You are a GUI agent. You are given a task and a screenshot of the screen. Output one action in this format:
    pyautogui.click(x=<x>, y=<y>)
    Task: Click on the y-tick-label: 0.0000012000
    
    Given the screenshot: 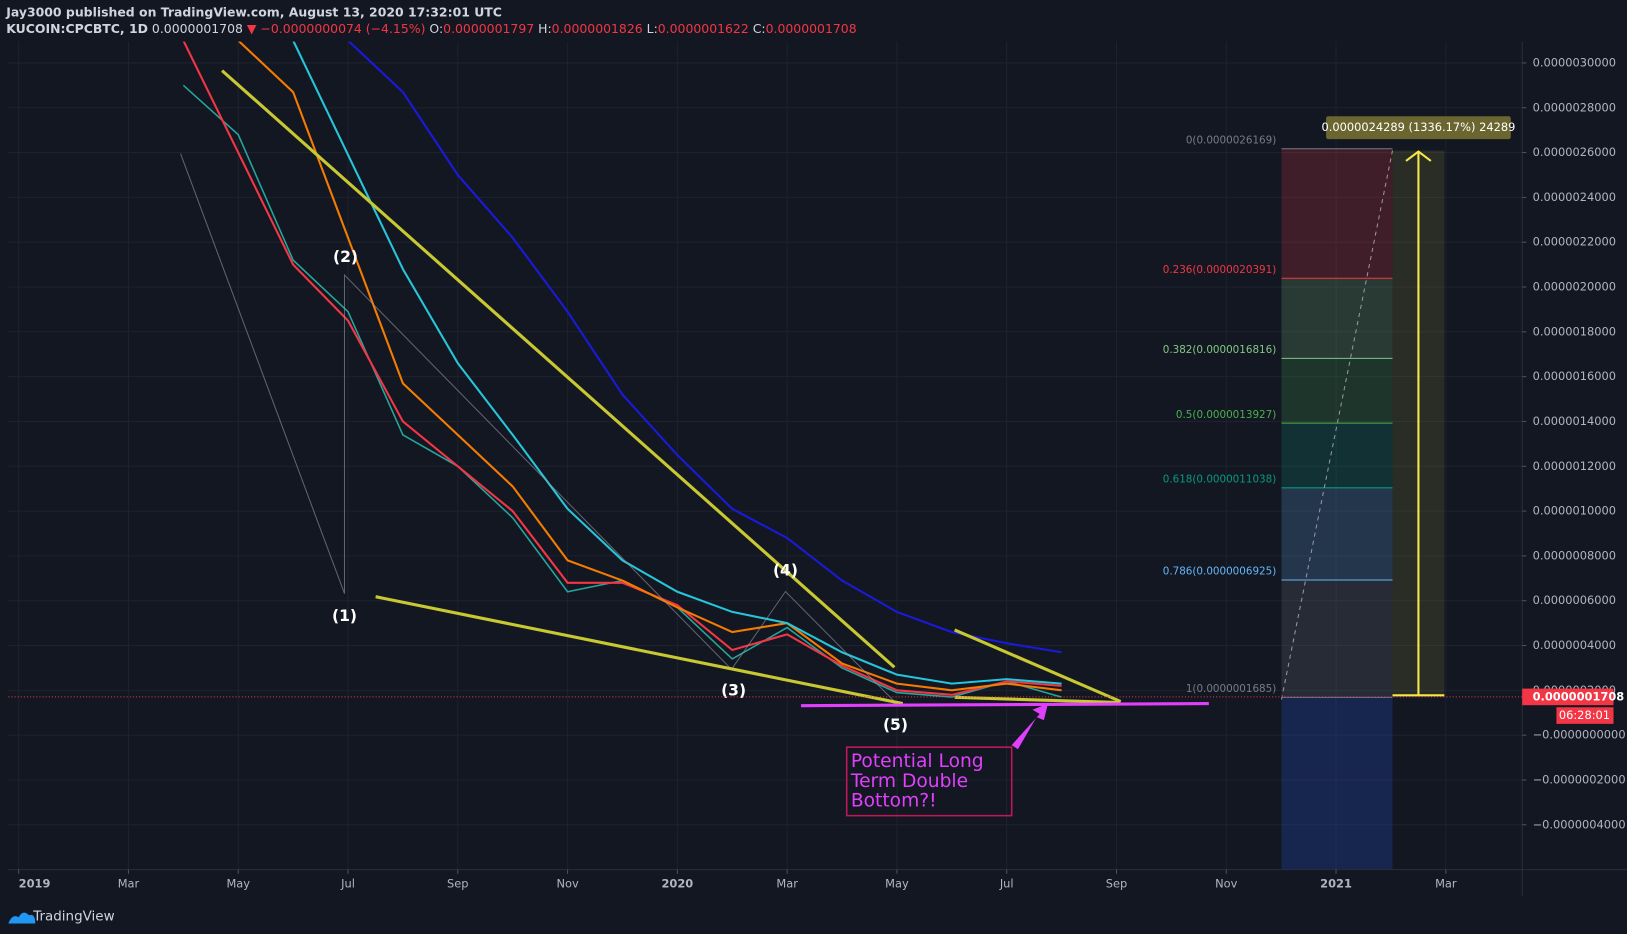 What is the action you would take?
    pyautogui.click(x=1574, y=466)
    